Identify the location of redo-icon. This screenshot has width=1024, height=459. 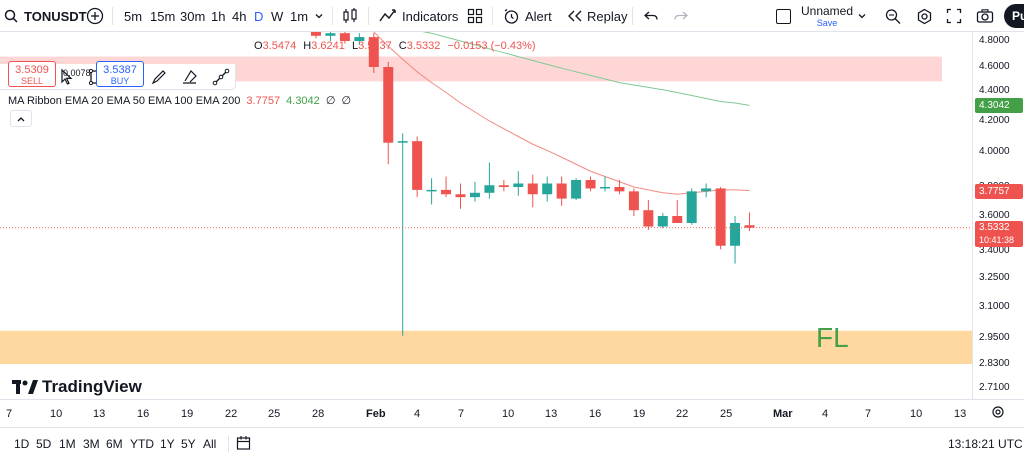
(681, 15).